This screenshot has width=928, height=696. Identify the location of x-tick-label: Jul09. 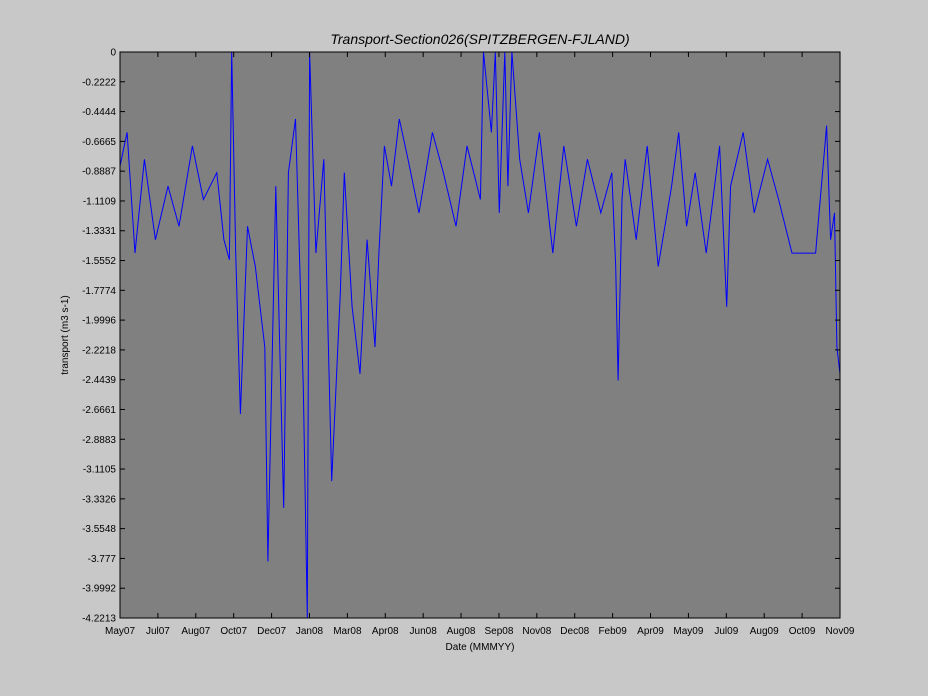
(726, 631).